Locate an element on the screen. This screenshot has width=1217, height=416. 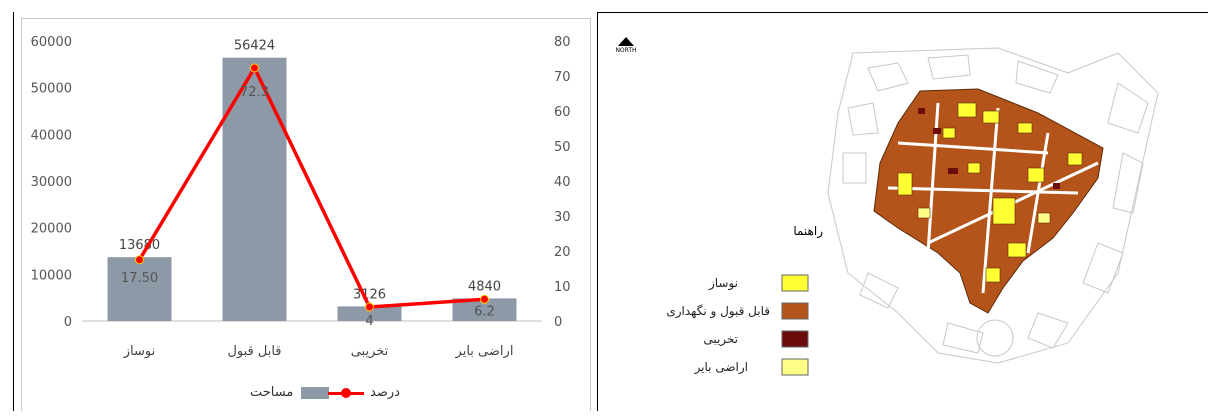
line-value-label: 6.2 is located at coordinates (484, 311).